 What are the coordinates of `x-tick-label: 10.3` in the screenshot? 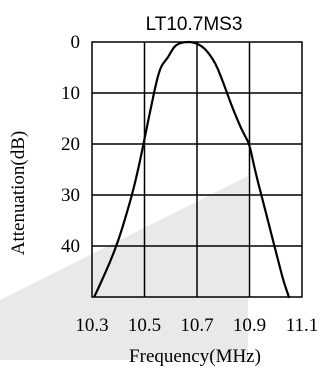 It's located at (91, 325).